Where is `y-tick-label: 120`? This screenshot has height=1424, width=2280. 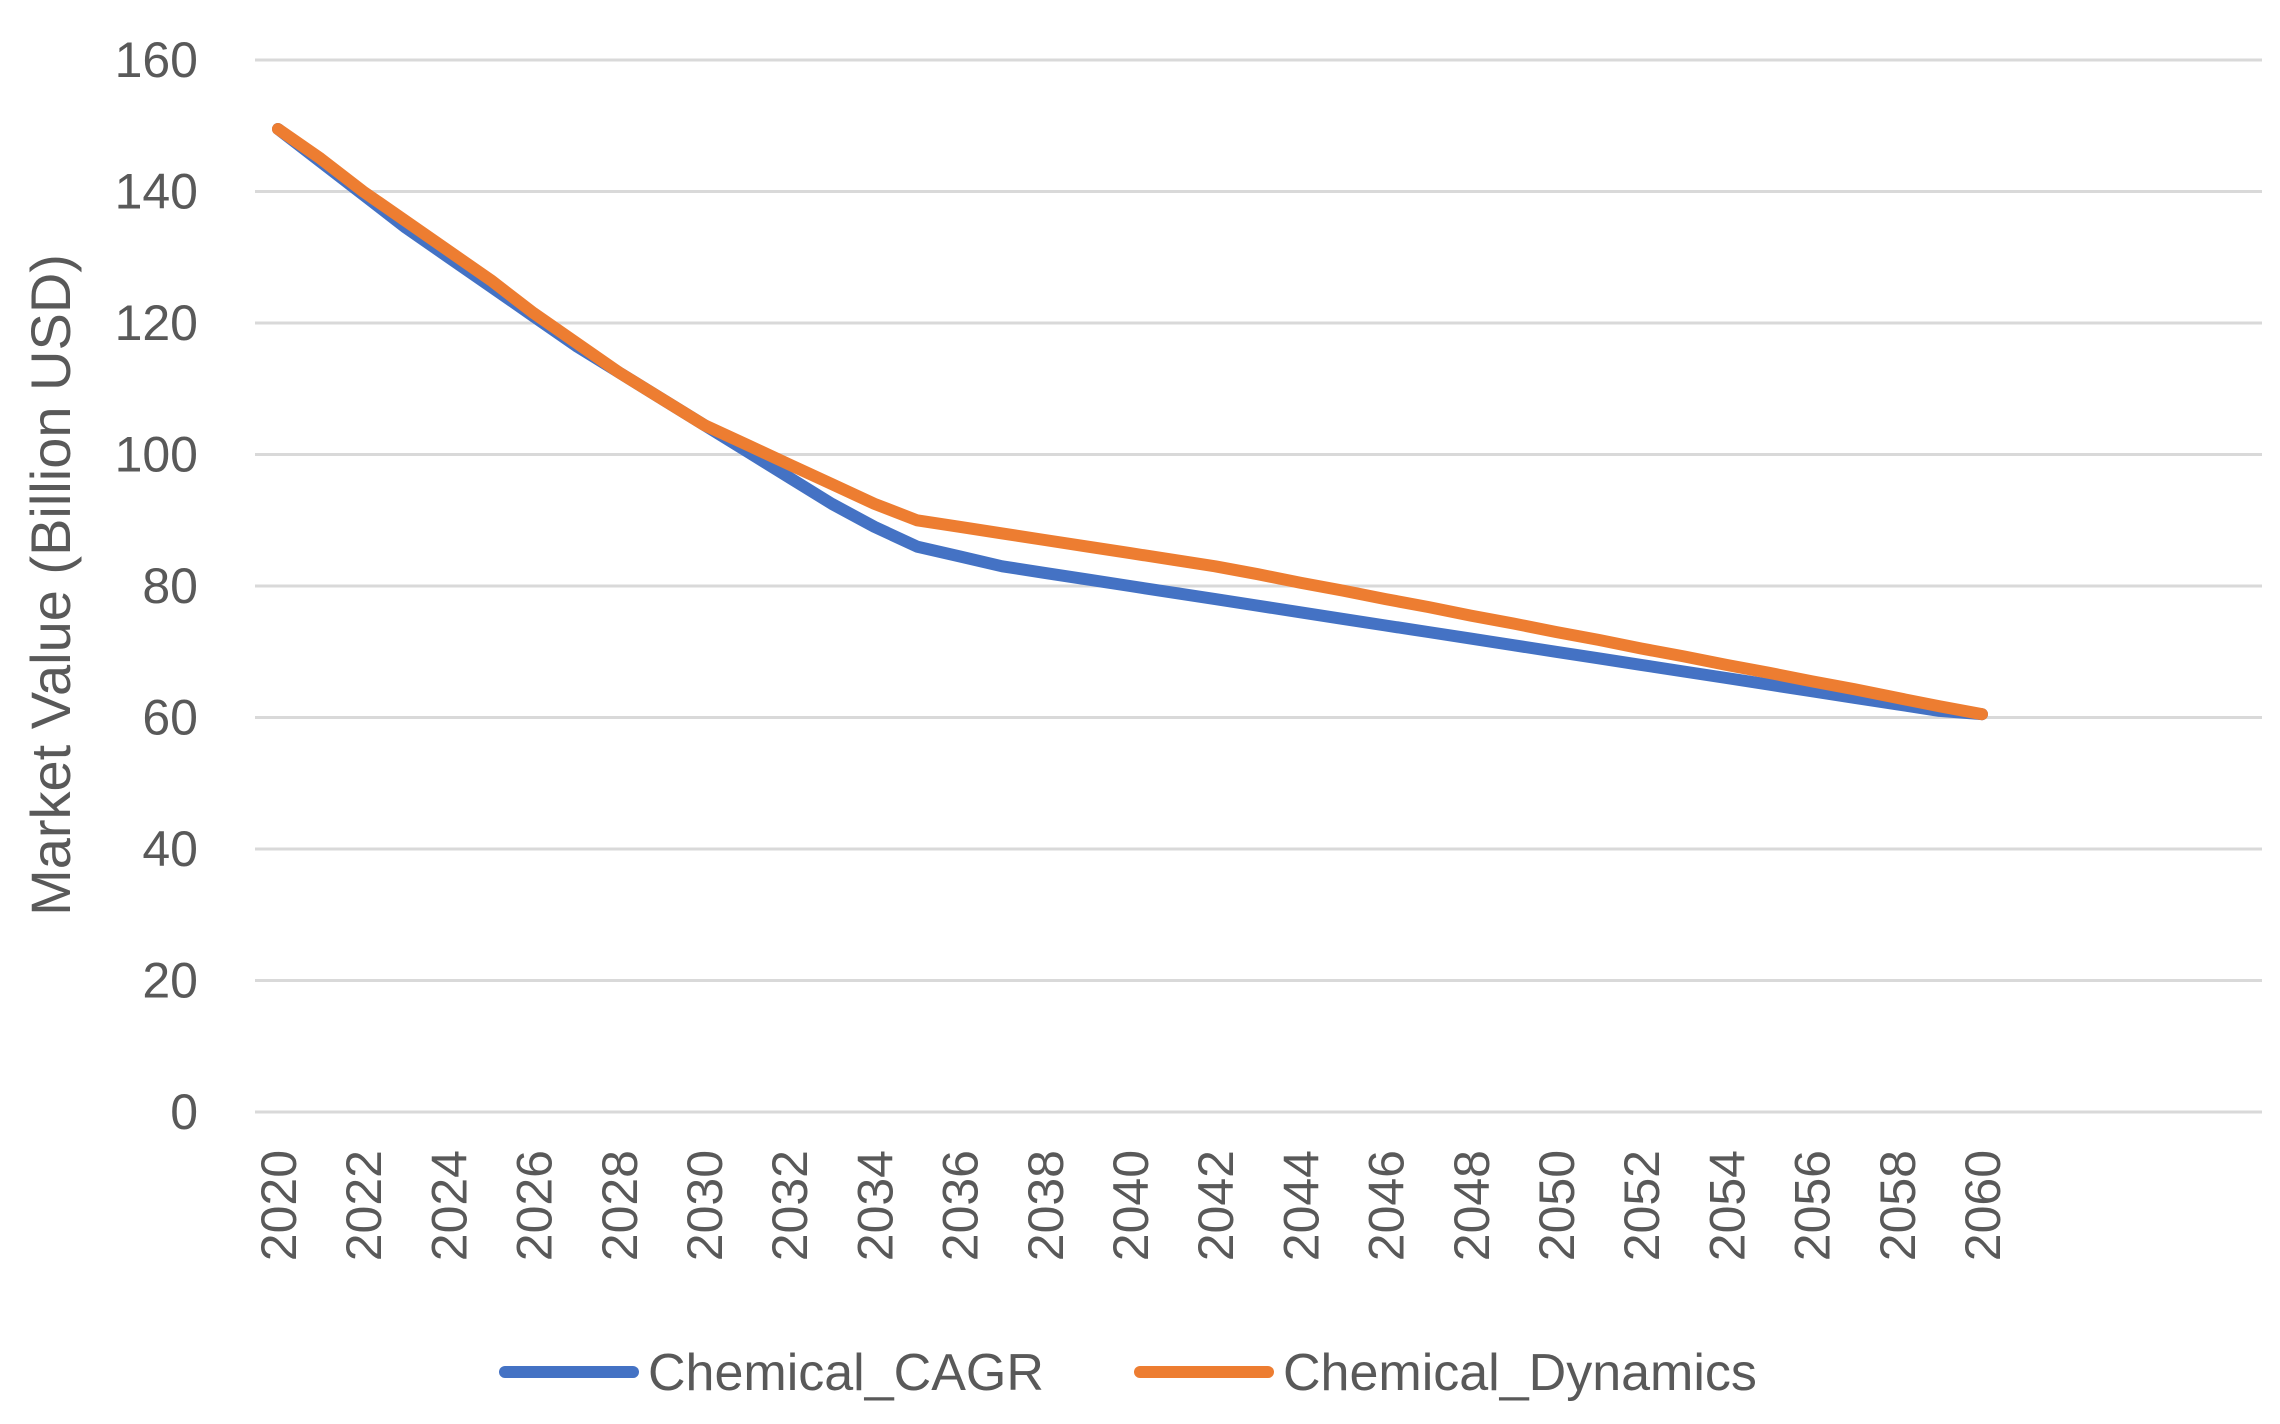 y-tick-label: 120 is located at coordinates (156, 323).